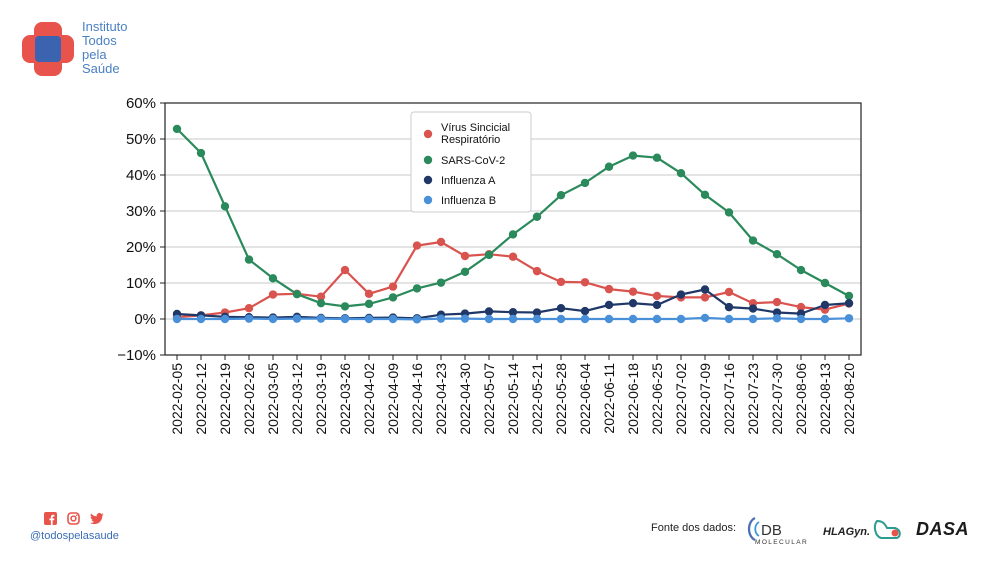 Image resolution: width=1000 pixels, height=563 pixels. I want to click on x-tick-label: 2022-06-18, so click(633, 399).